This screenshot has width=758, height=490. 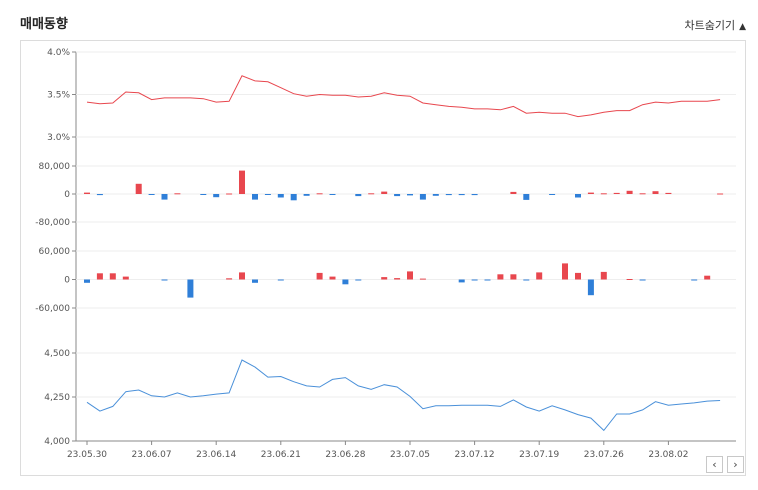 What do you see at coordinates (57, 442) in the screenshot?
I see `y-tick-label: 4,000` at bounding box center [57, 442].